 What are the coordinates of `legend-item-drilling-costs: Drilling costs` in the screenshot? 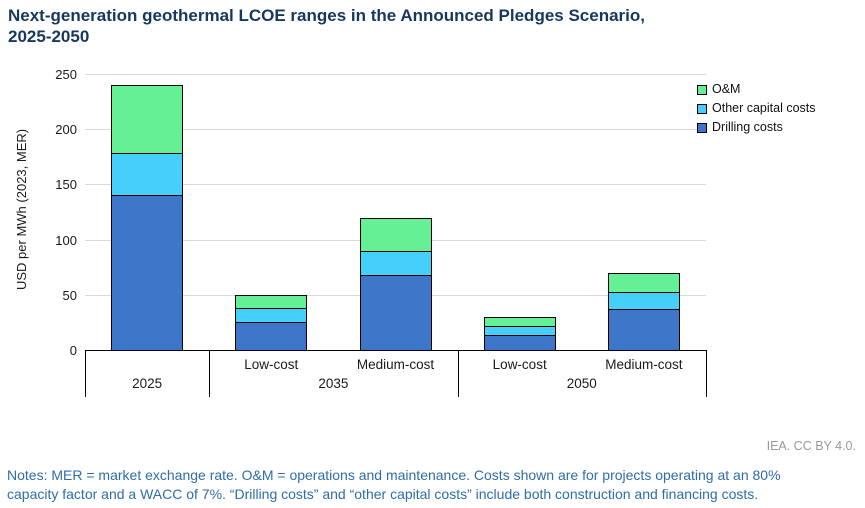 It's located at (756, 127).